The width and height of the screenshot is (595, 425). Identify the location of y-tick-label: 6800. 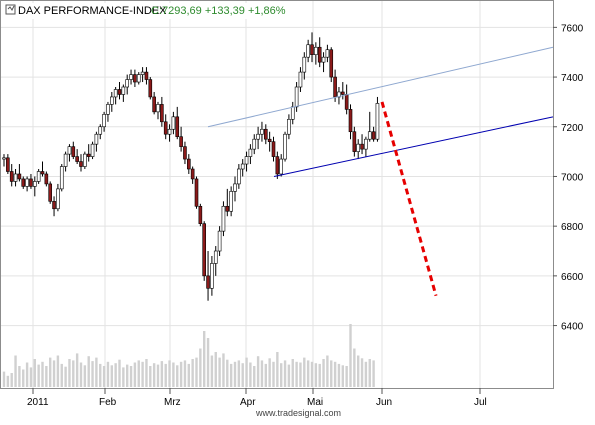
(572, 227).